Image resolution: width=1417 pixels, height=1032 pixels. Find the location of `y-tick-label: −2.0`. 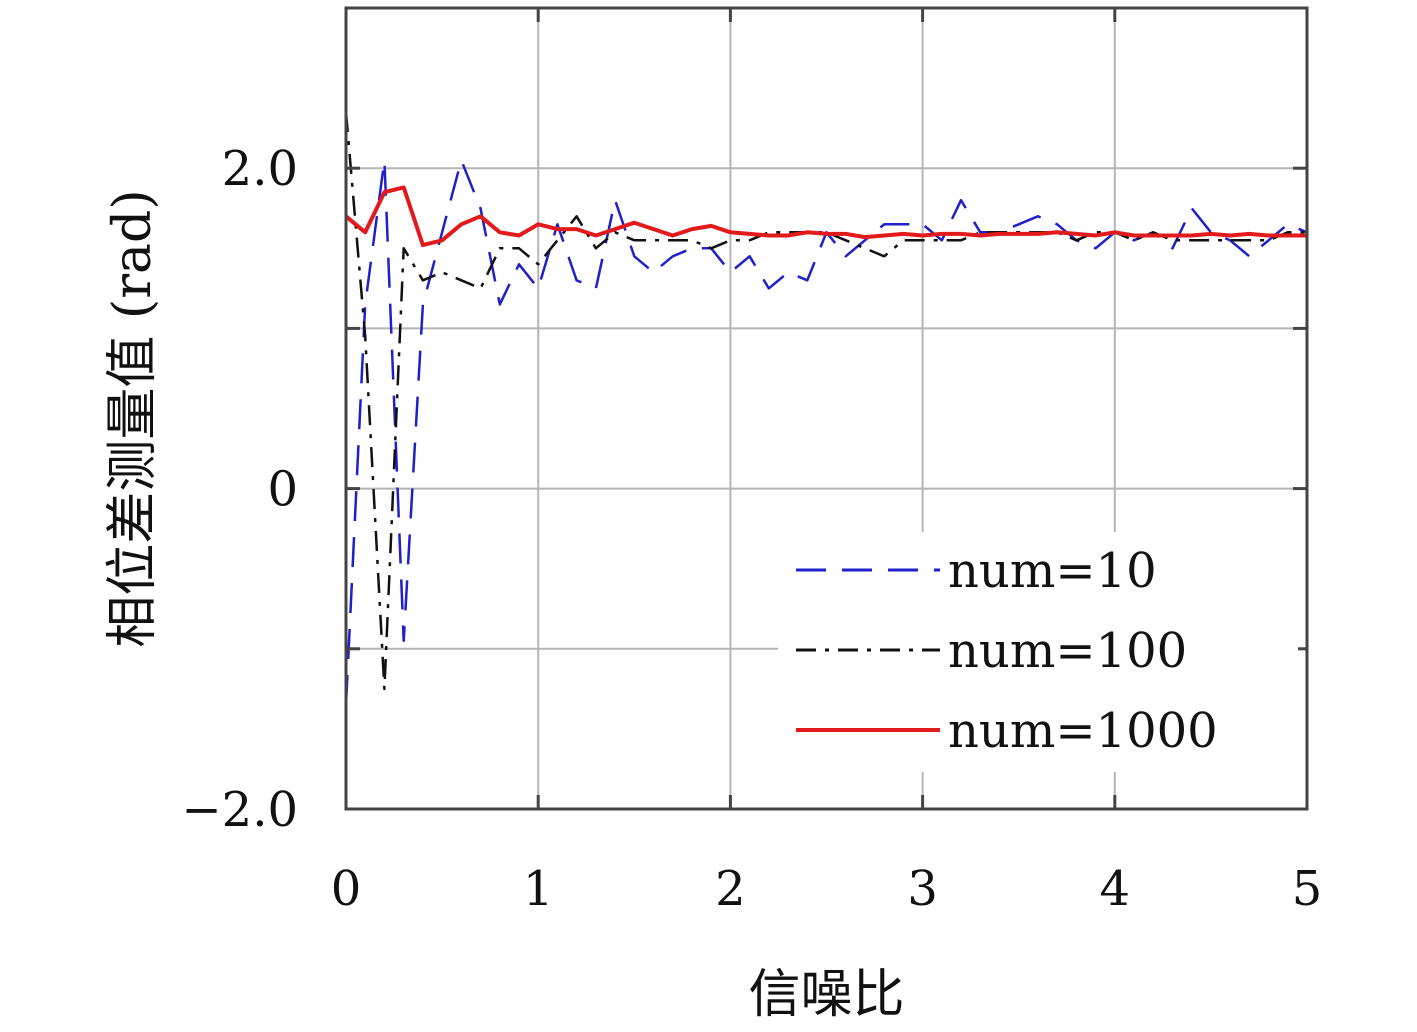

y-tick-label: −2.0 is located at coordinates (239, 810).